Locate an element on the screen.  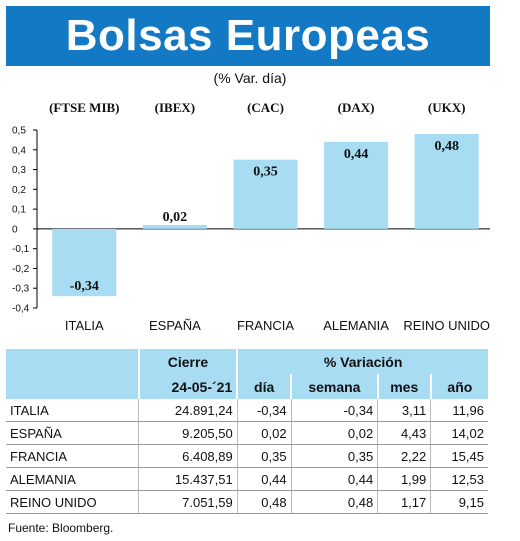
cell-semana: -0,34 is located at coordinates (334, 410).